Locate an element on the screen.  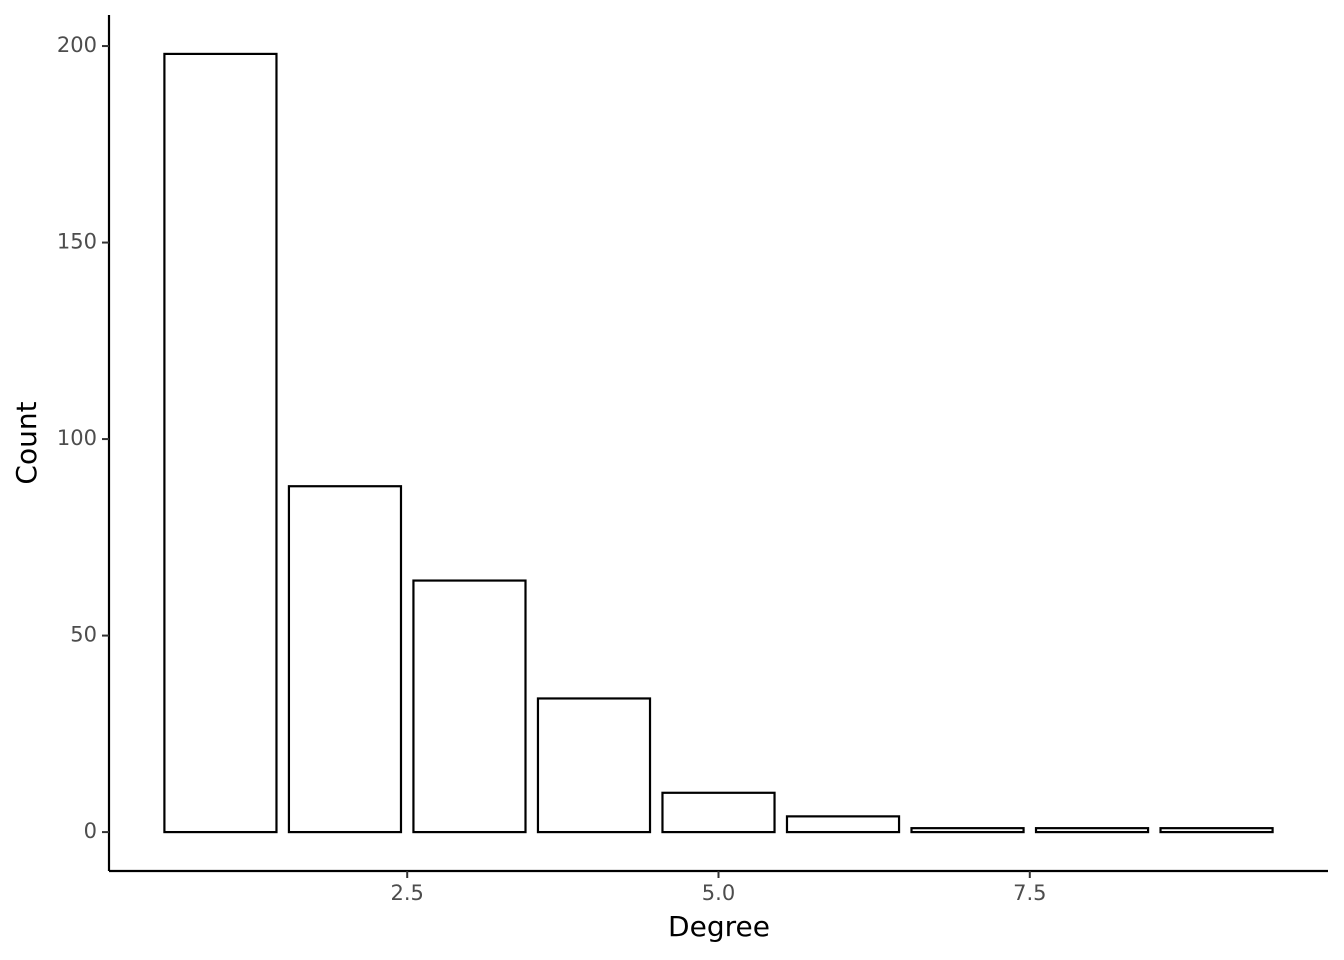
y-tick-label: 50 is located at coordinates (83, 635).